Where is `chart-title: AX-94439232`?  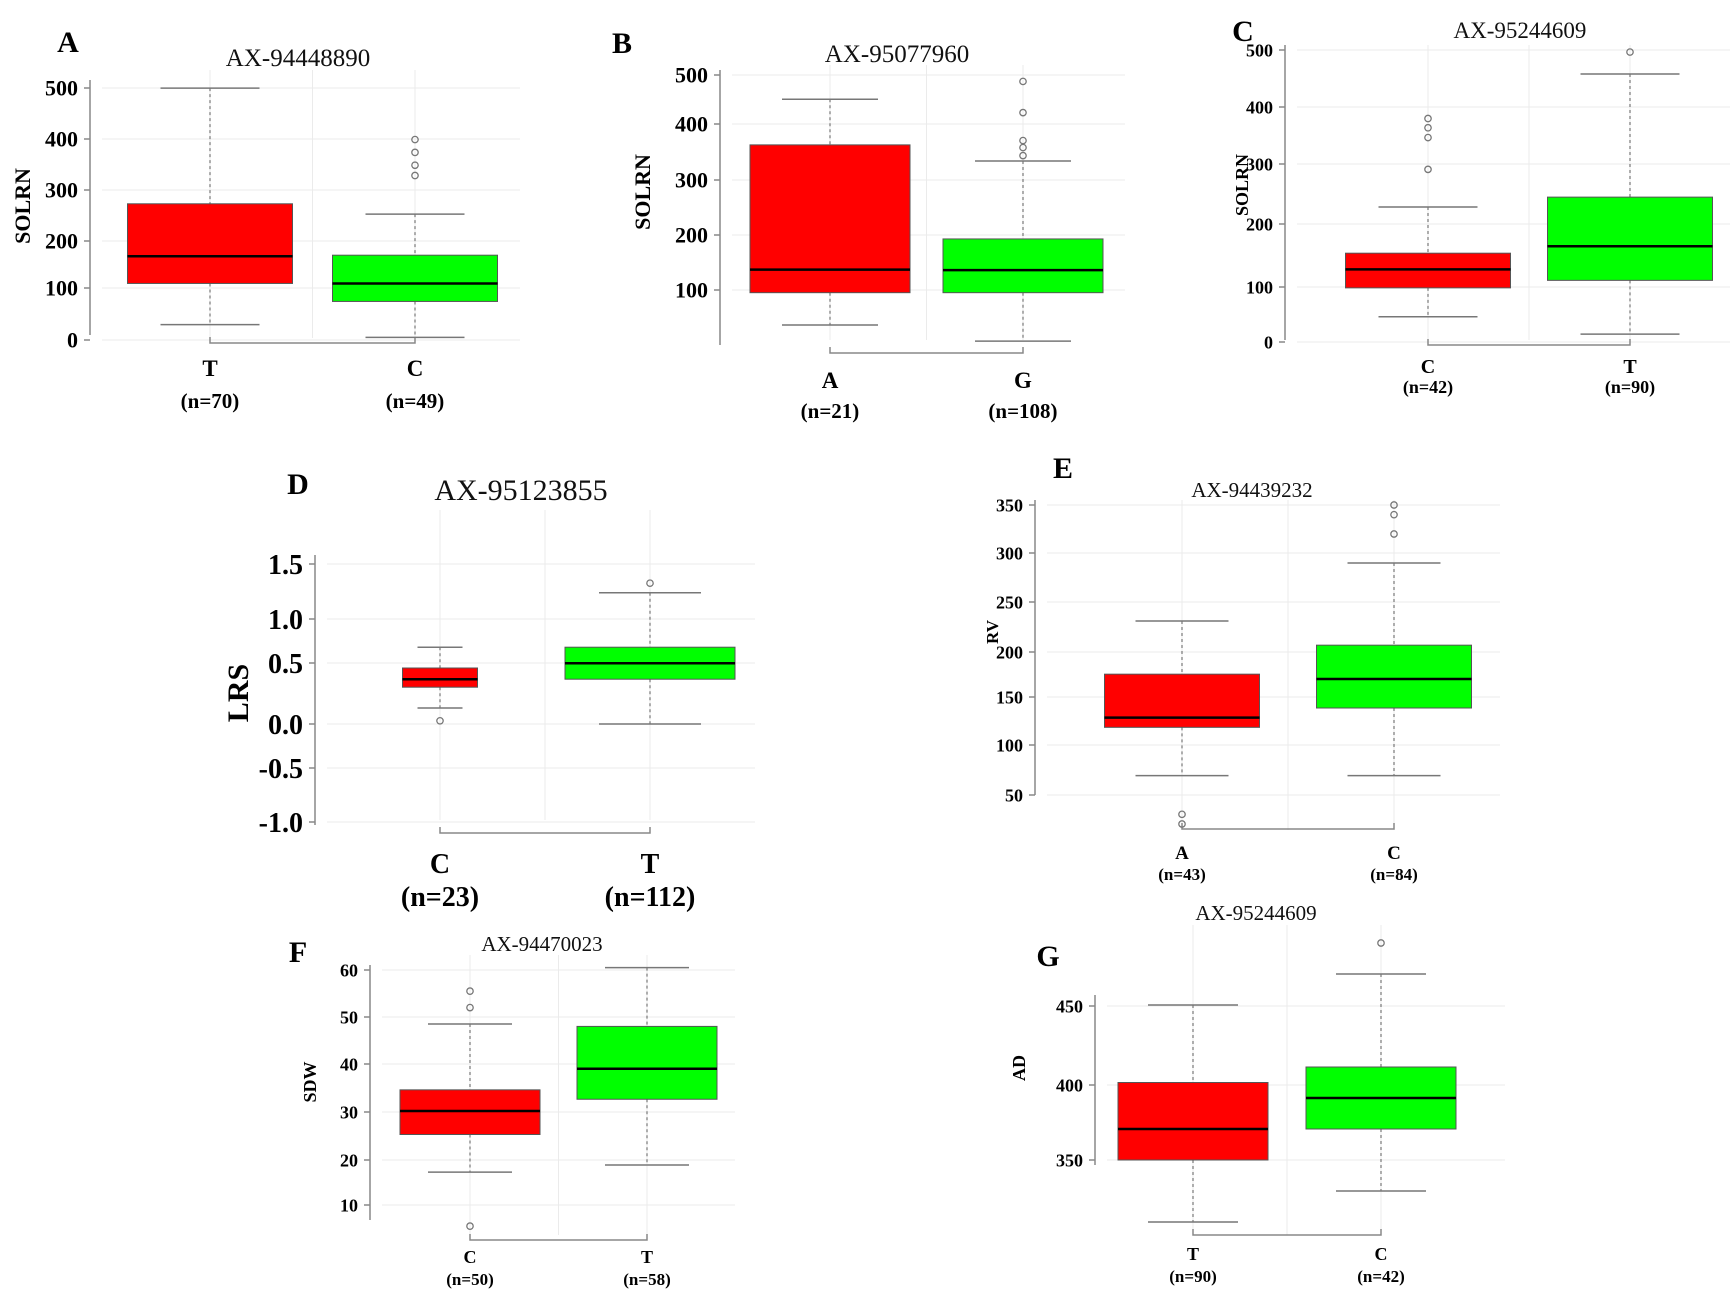 chart-title: AX-94439232 is located at coordinates (1251, 490).